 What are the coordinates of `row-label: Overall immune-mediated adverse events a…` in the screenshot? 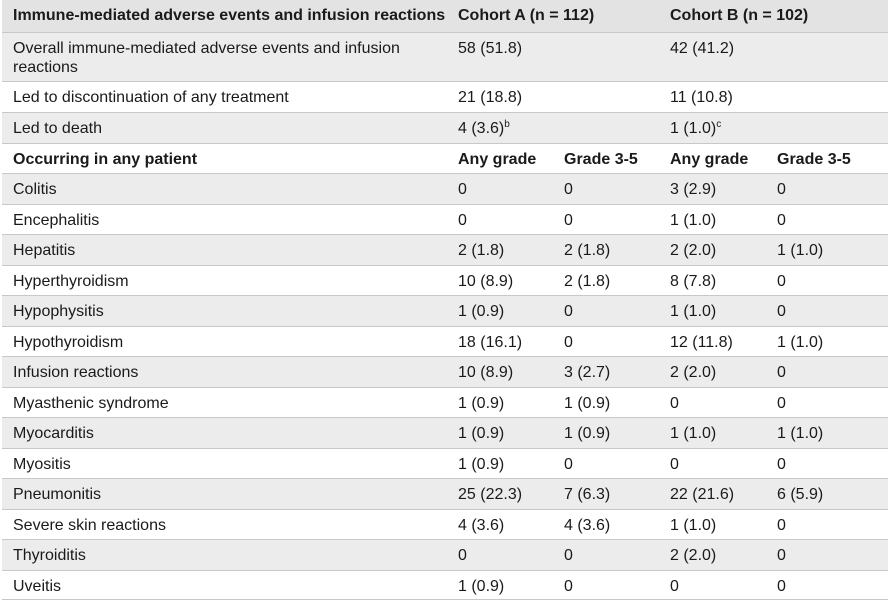 It's located at (206, 58).